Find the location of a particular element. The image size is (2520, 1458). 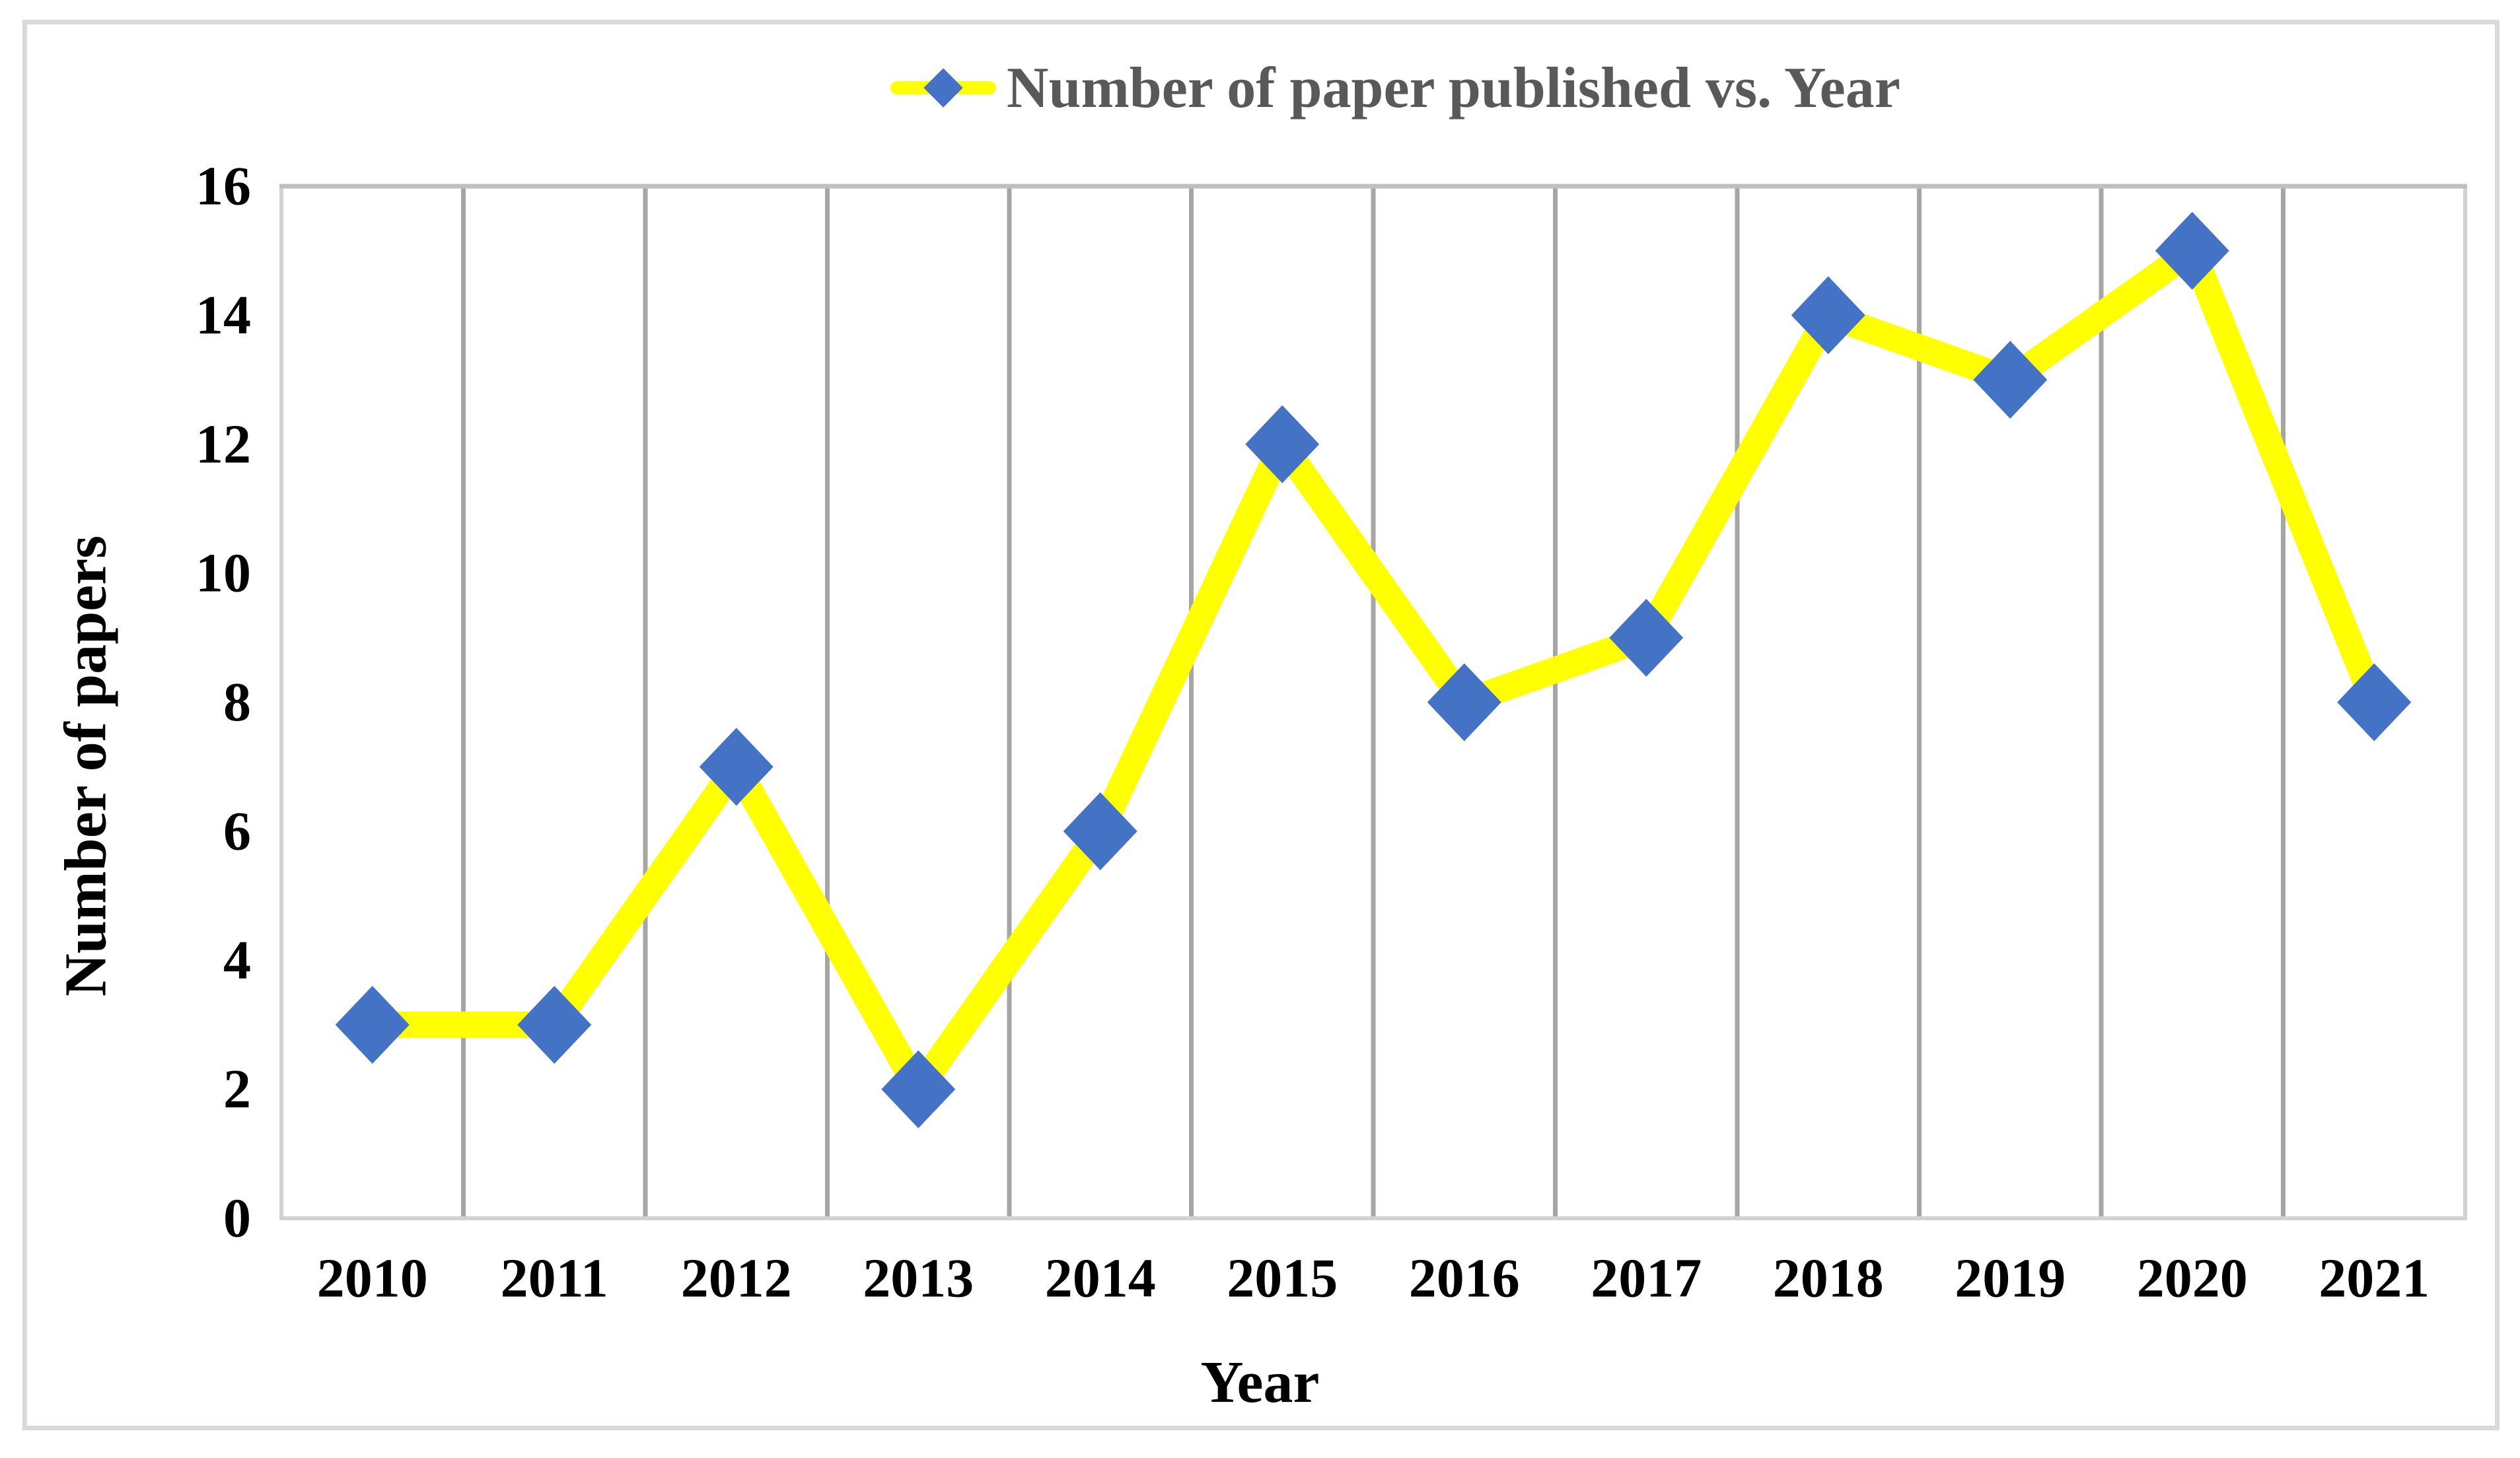

x-tick-label: 2017 is located at coordinates (1647, 1278).